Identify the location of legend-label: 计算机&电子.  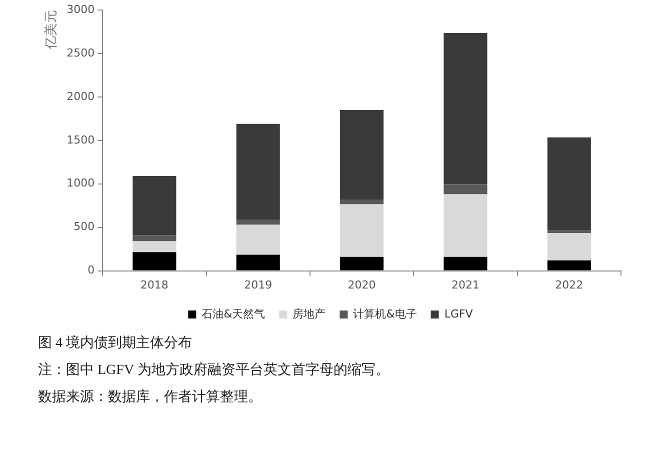
(385, 313).